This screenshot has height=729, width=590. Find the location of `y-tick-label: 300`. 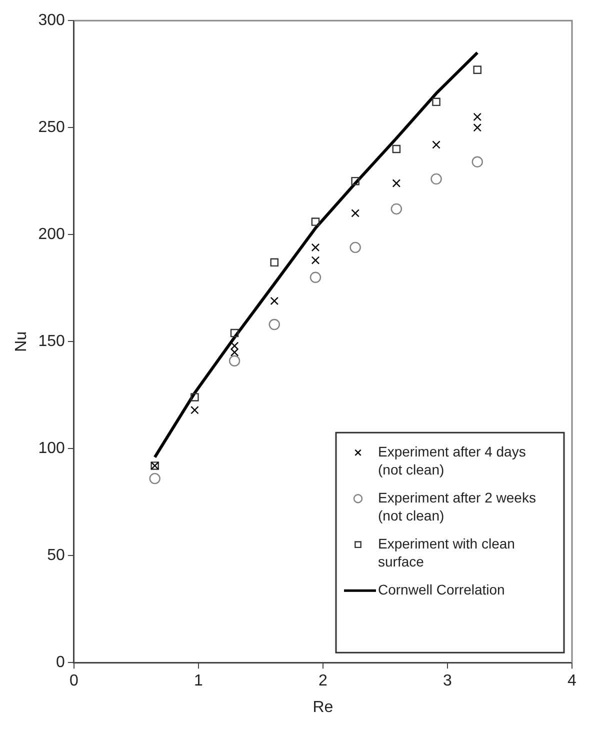

y-tick-label: 300 is located at coordinates (51, 21).